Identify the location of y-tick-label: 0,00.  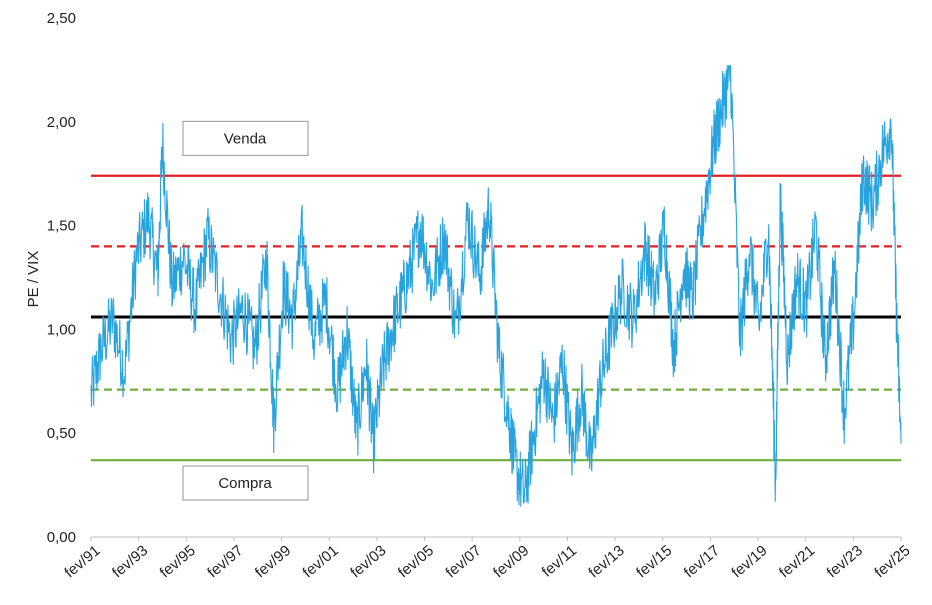
(61, 537).